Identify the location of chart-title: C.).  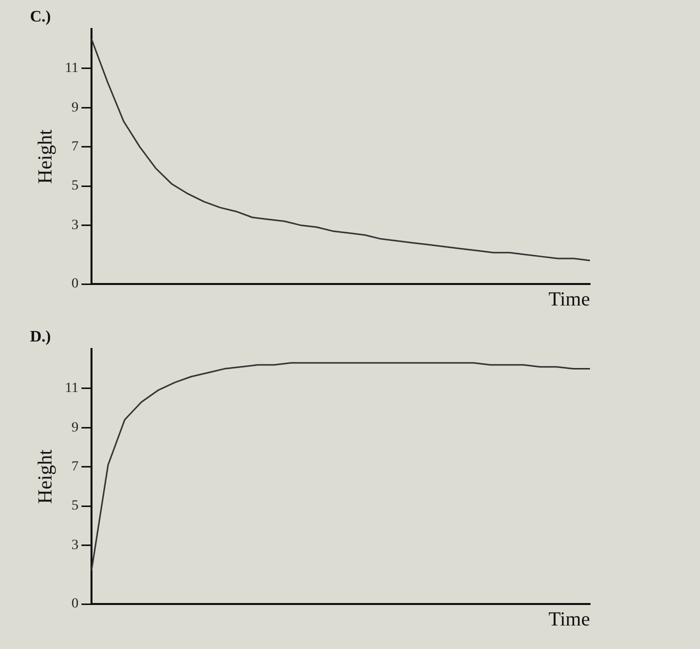
(40, 17).